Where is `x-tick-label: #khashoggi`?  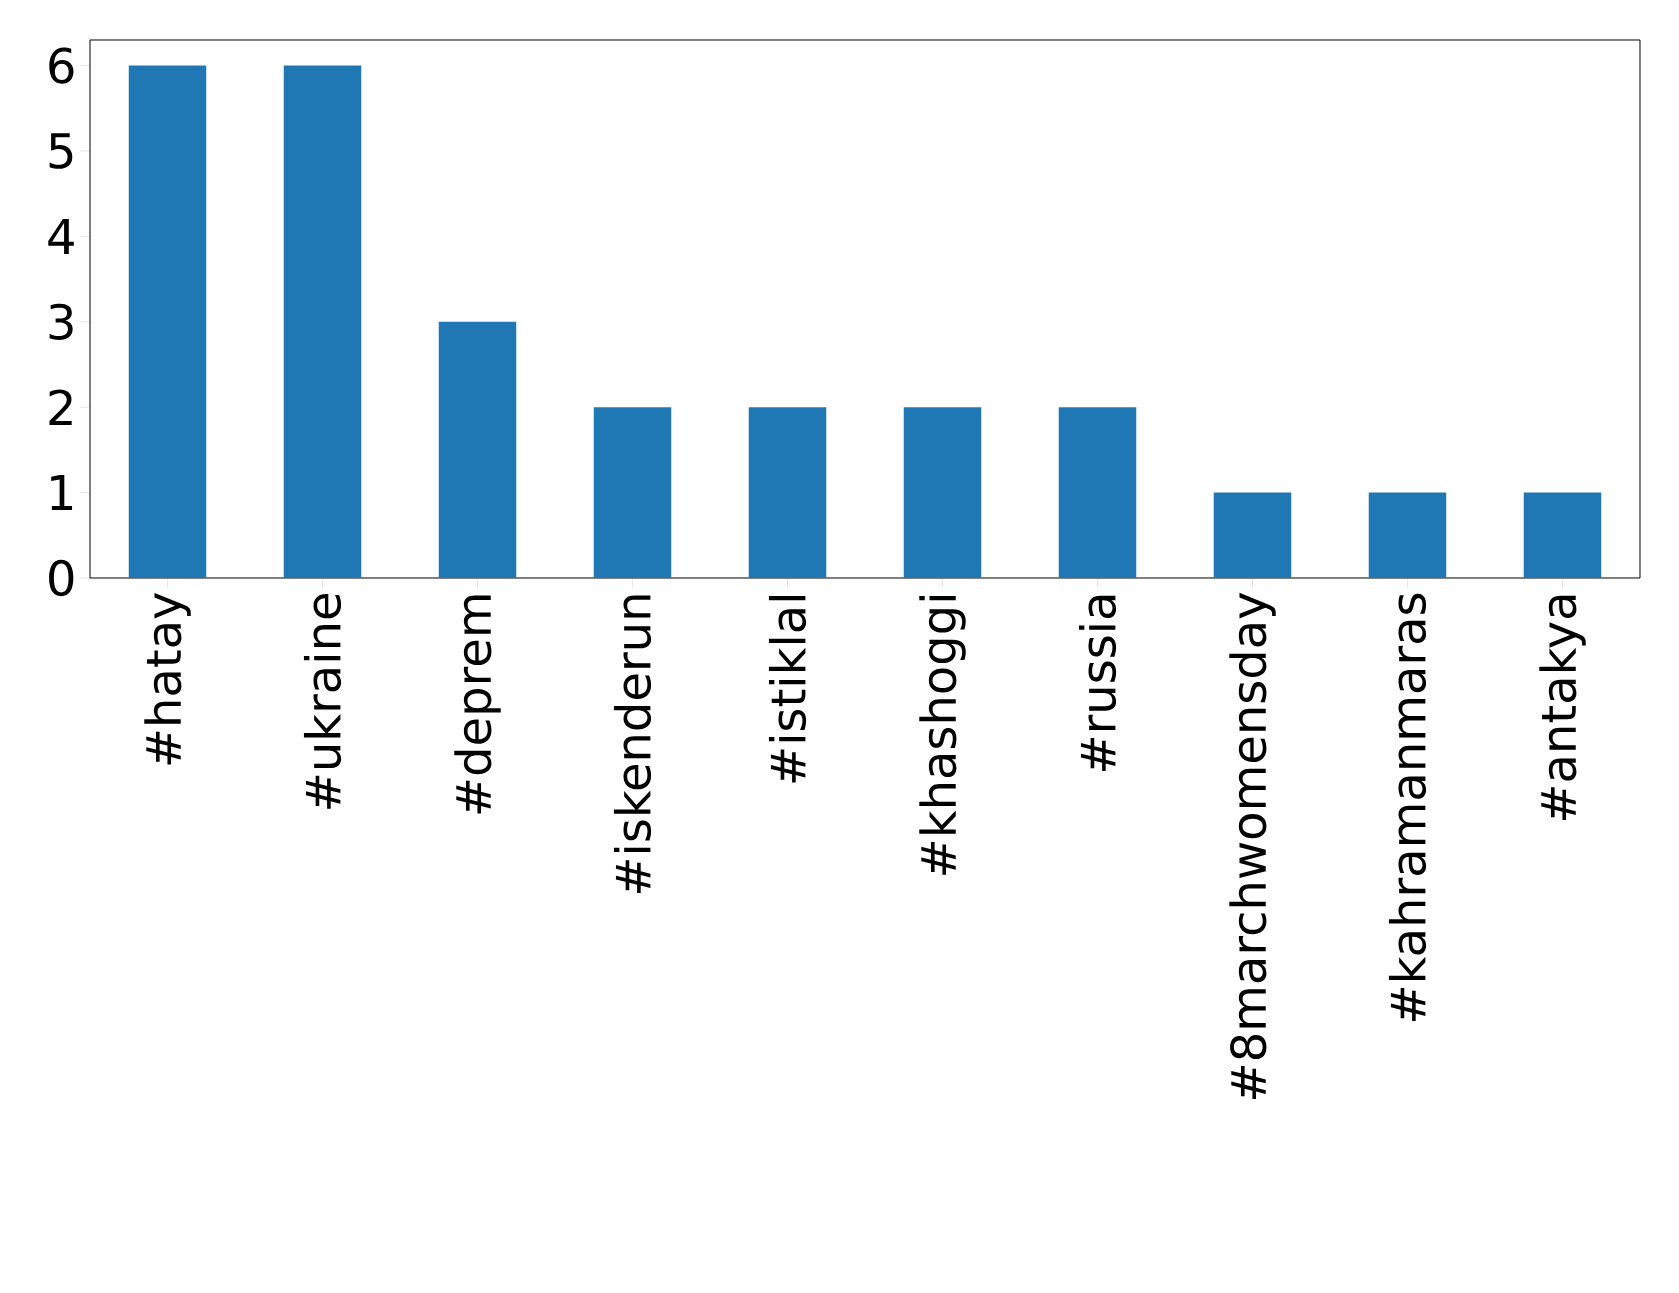
x-tick-label: #khashoggi is located at coordinates (942, 735).